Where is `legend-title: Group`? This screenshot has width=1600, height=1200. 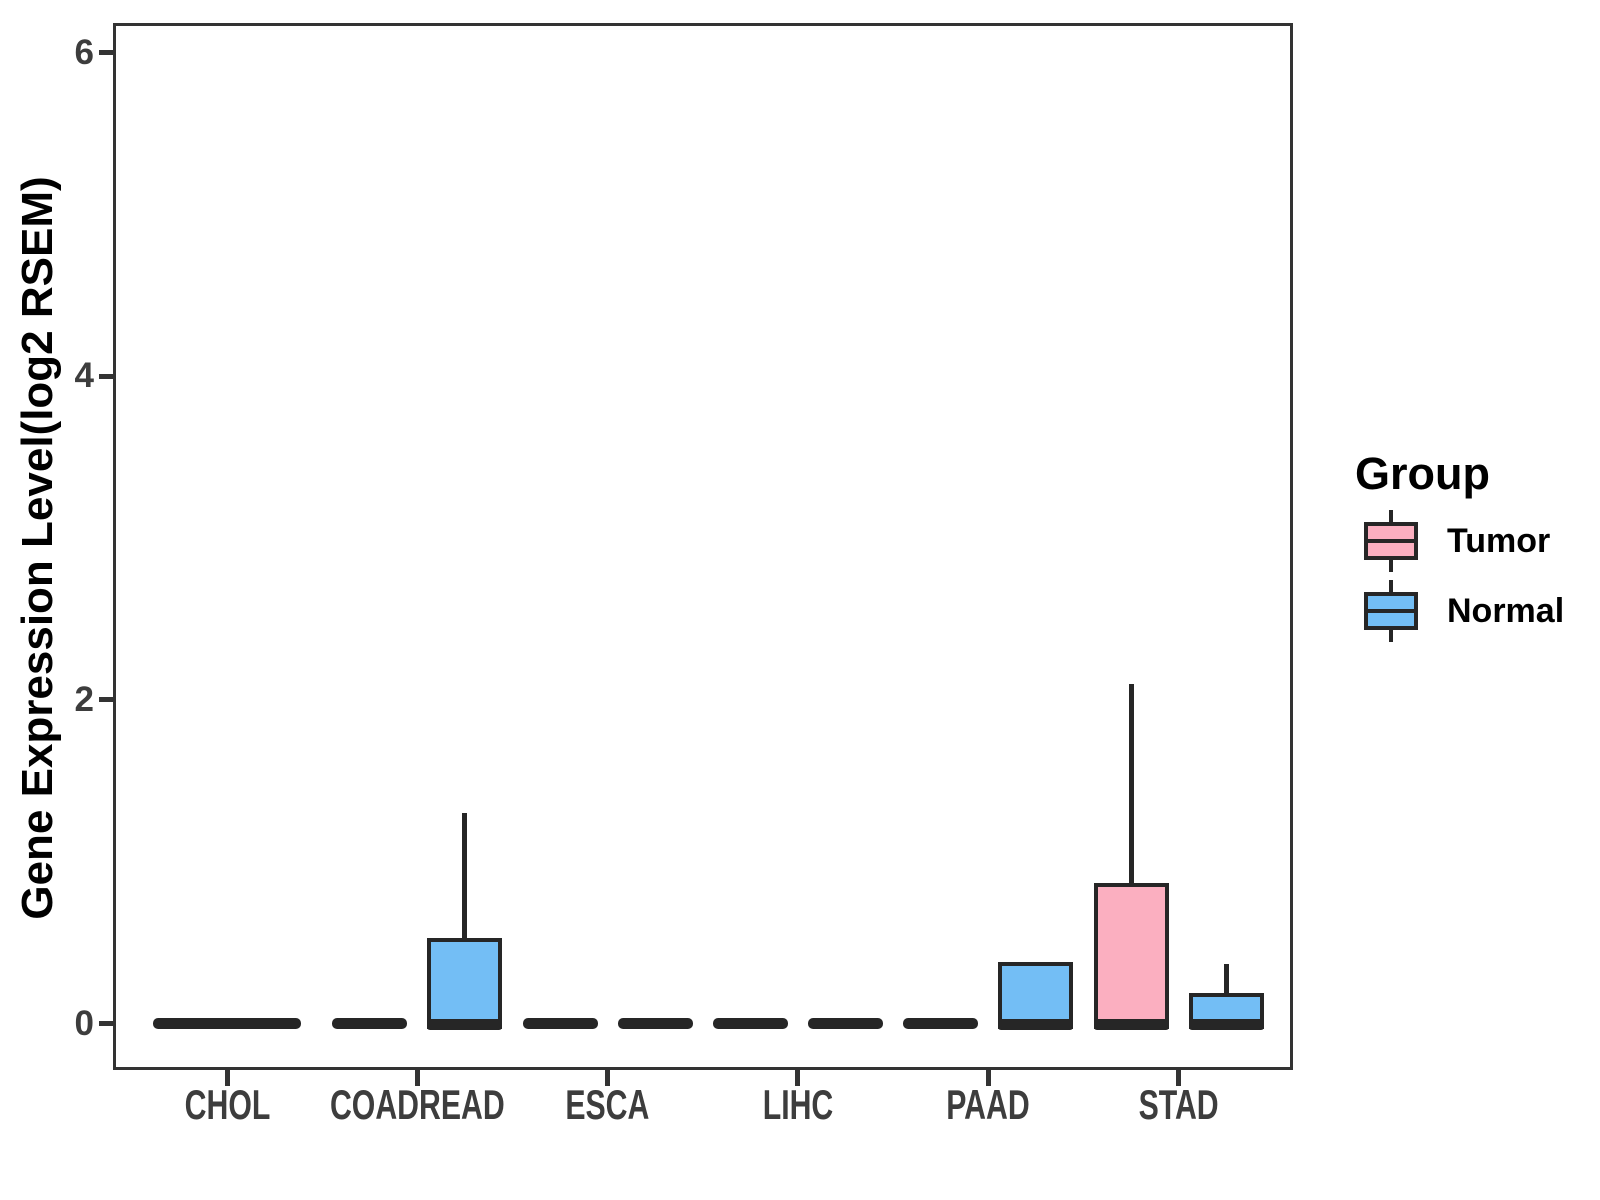
legend-title: Group is located at coordinates (1422, 473).